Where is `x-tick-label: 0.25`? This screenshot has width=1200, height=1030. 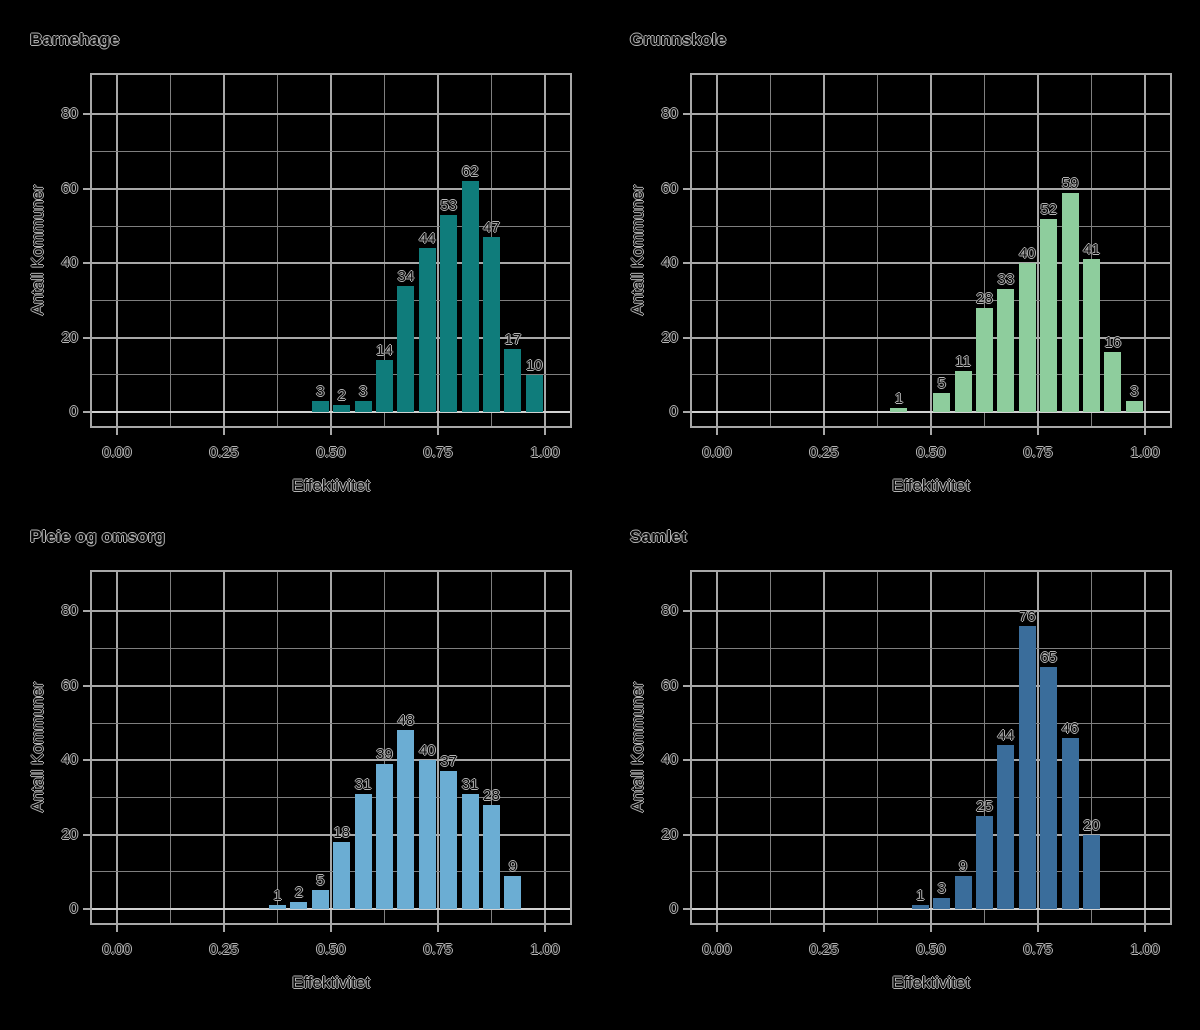
x-tick-label: 0.25 is located at coordinates (224, 452).